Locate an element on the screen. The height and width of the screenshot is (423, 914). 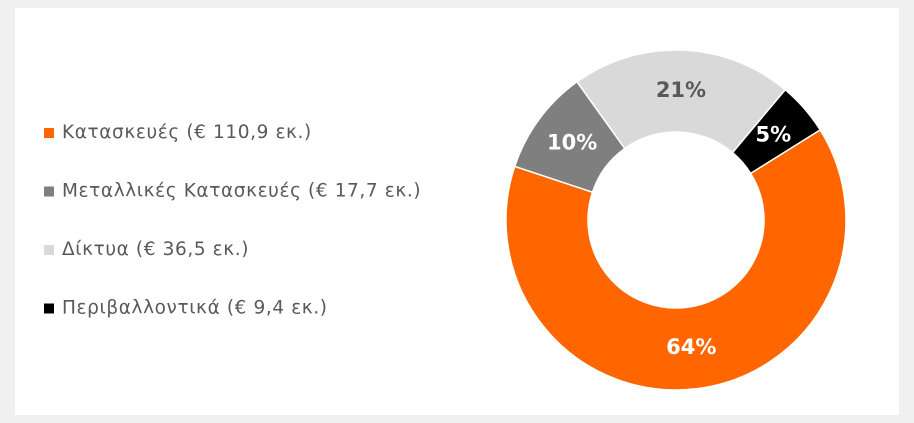
legend-label: Δίκτυα (€ 36,5 εκ.) is located at coordinates (155, 249).